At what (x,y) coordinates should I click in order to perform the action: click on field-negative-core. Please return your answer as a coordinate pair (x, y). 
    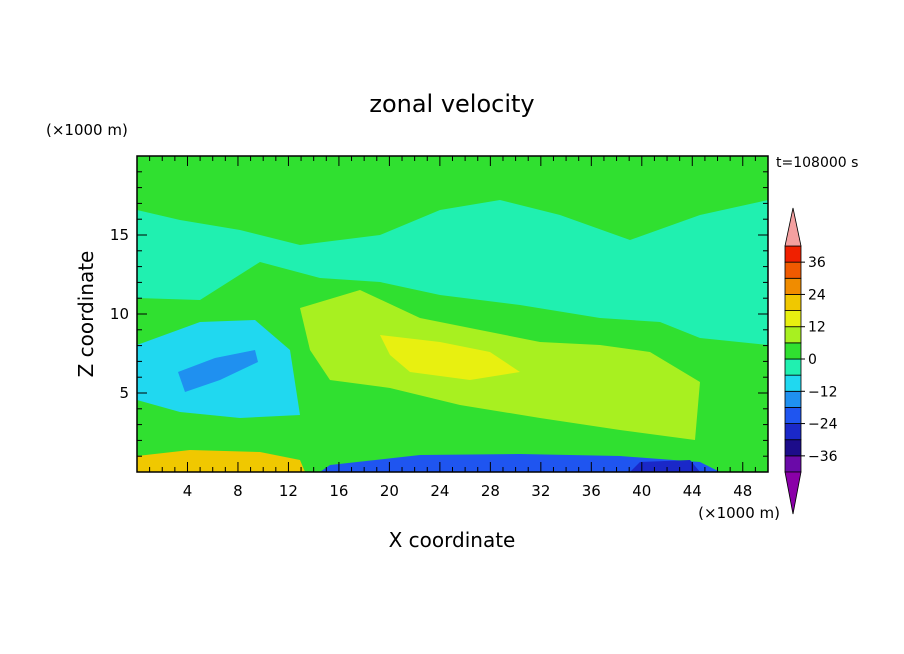
    Looking at the image, I should click on (218, 371).